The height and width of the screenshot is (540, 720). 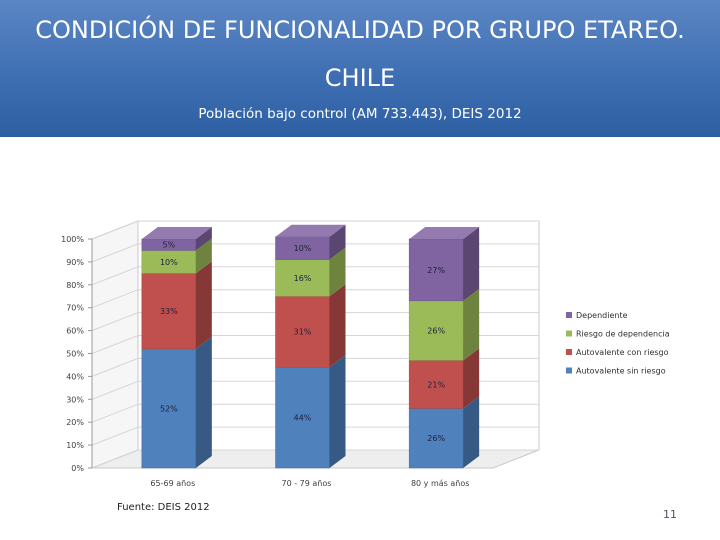 What do you see at coordinates (602, 315) in the screenshot?
I see `legend-label: Dependiente` at bounding box center [602, 315].